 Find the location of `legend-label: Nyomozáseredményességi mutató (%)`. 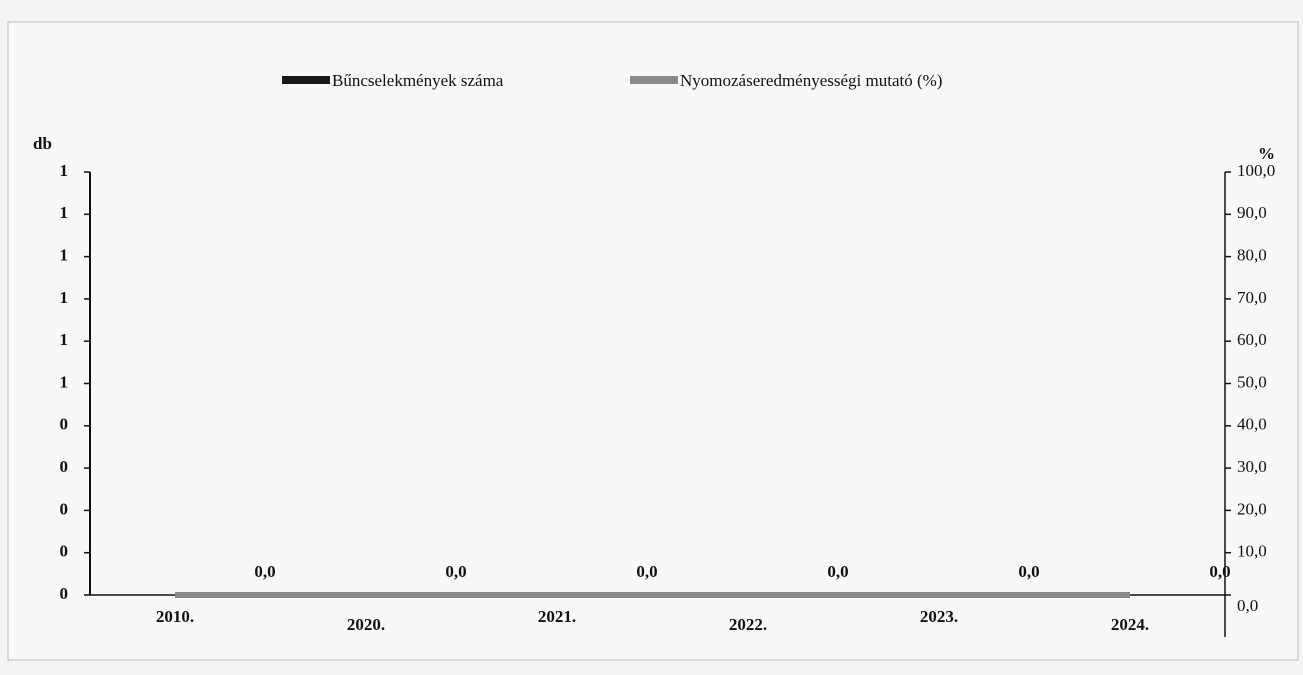

legend-label: Nyomozáseredményességi mutató (%) is located at coordinates (811, 80).